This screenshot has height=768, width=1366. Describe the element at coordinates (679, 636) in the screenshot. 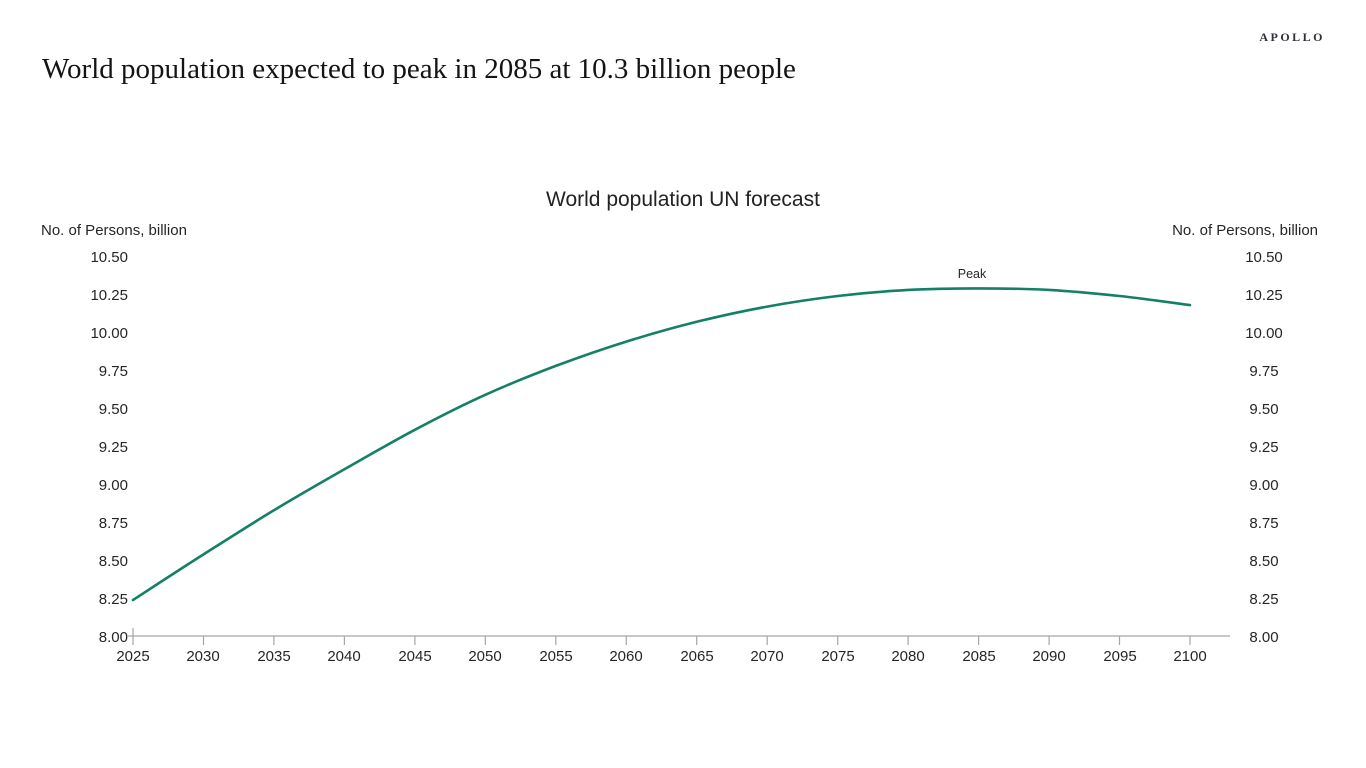

I see `x-axis` at that location.